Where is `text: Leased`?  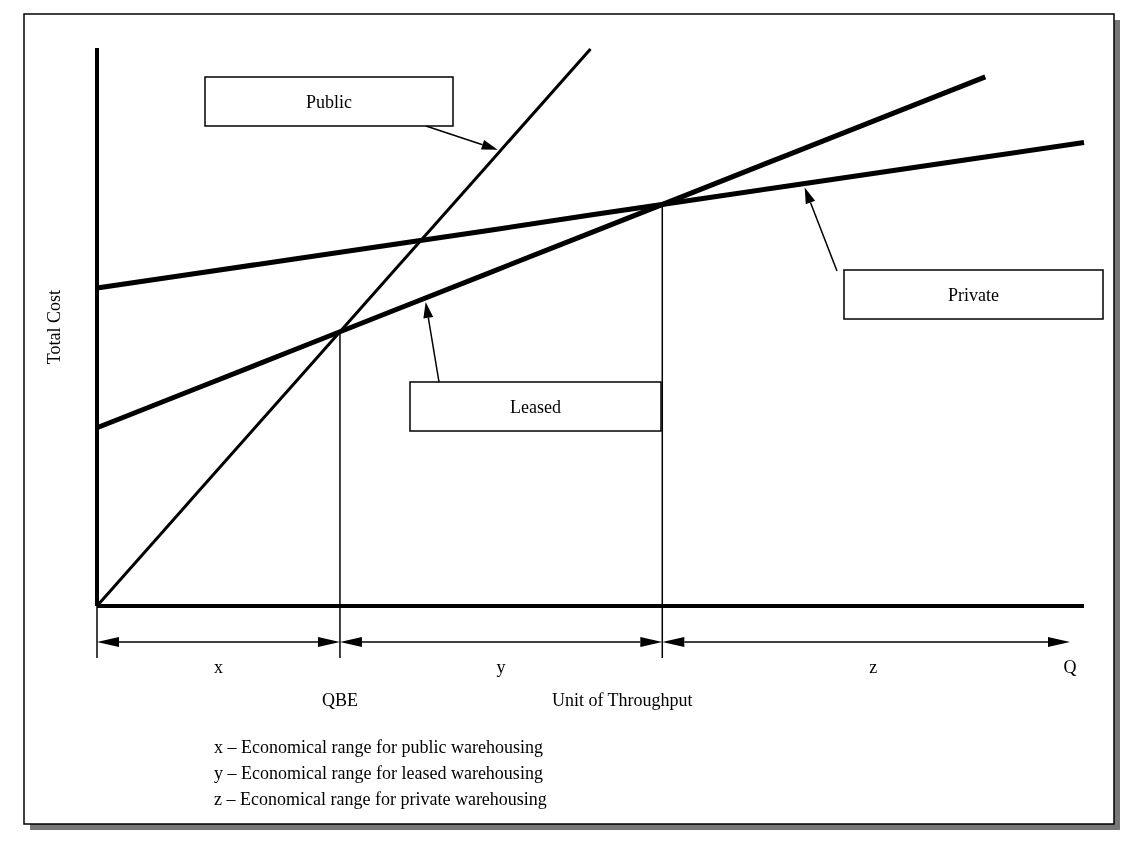 text: Leased is located at coordinates (535, 406).